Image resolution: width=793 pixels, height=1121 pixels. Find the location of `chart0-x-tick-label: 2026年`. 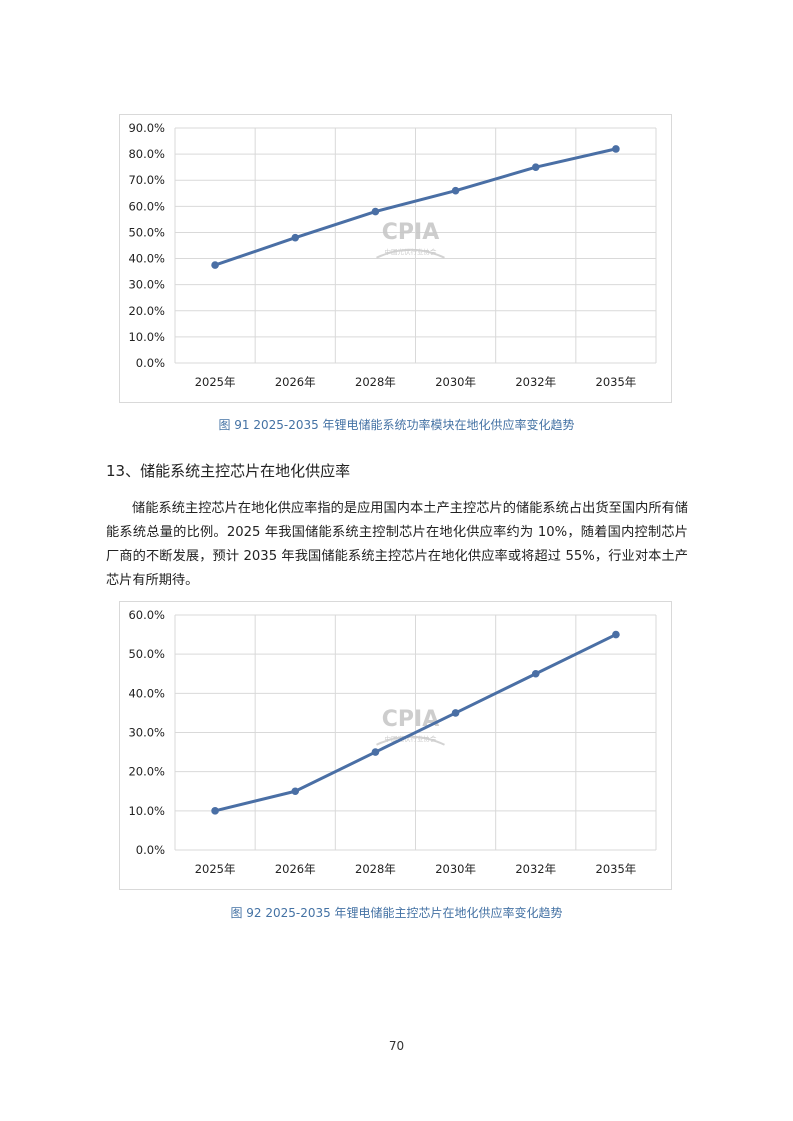

chart0-x-tick-label: 2026年 is located at coordinates (295, 382).